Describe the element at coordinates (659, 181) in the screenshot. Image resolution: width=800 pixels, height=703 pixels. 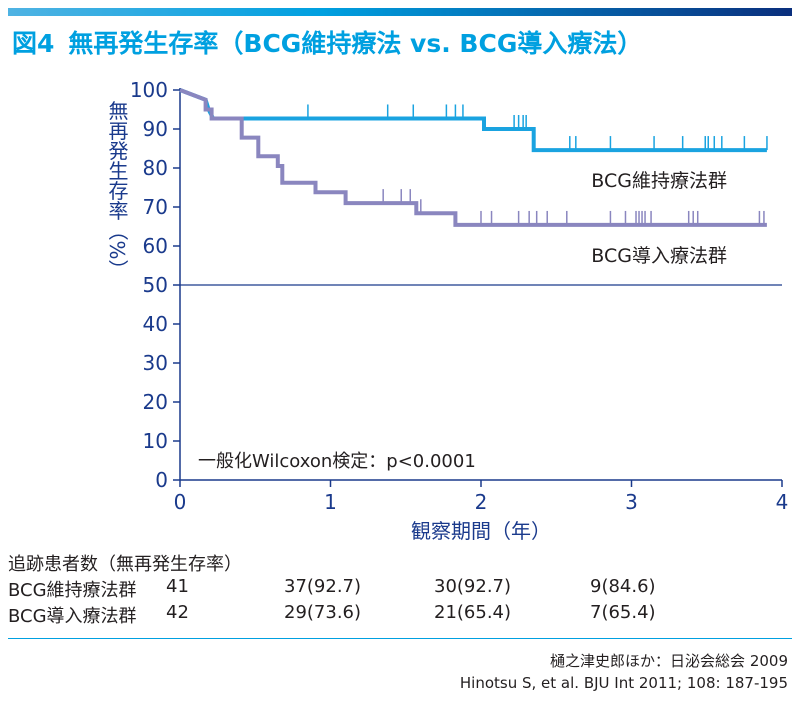
I see `series-label-maintenance: BCG維持療法群` at that location.